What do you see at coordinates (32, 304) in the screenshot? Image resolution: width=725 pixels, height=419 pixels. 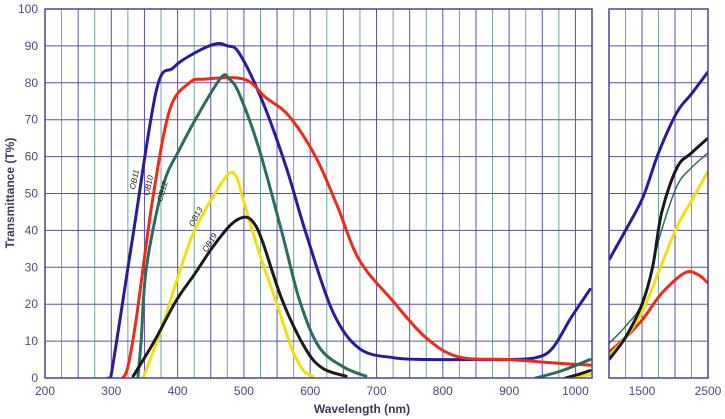 I see `y-tick-label: 20` at bounding box center [32, 304].